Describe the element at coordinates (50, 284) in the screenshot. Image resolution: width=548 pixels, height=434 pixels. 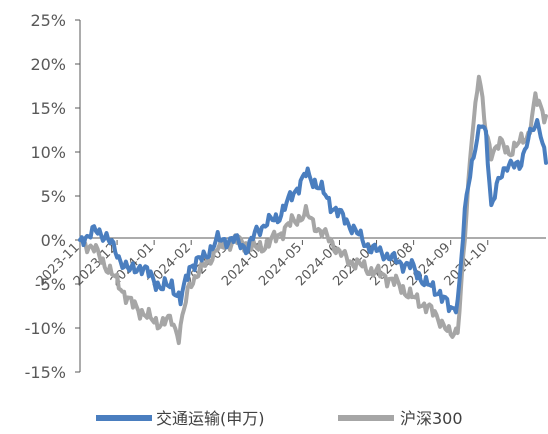
I see `y-tick-label: -5%` at that location.